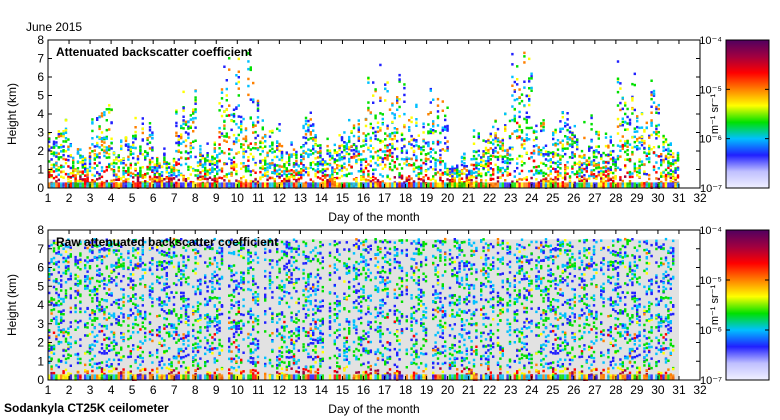 This screenshot has width=780, height=420. I want to click on x-tick-label: 20, so click(448, 390).